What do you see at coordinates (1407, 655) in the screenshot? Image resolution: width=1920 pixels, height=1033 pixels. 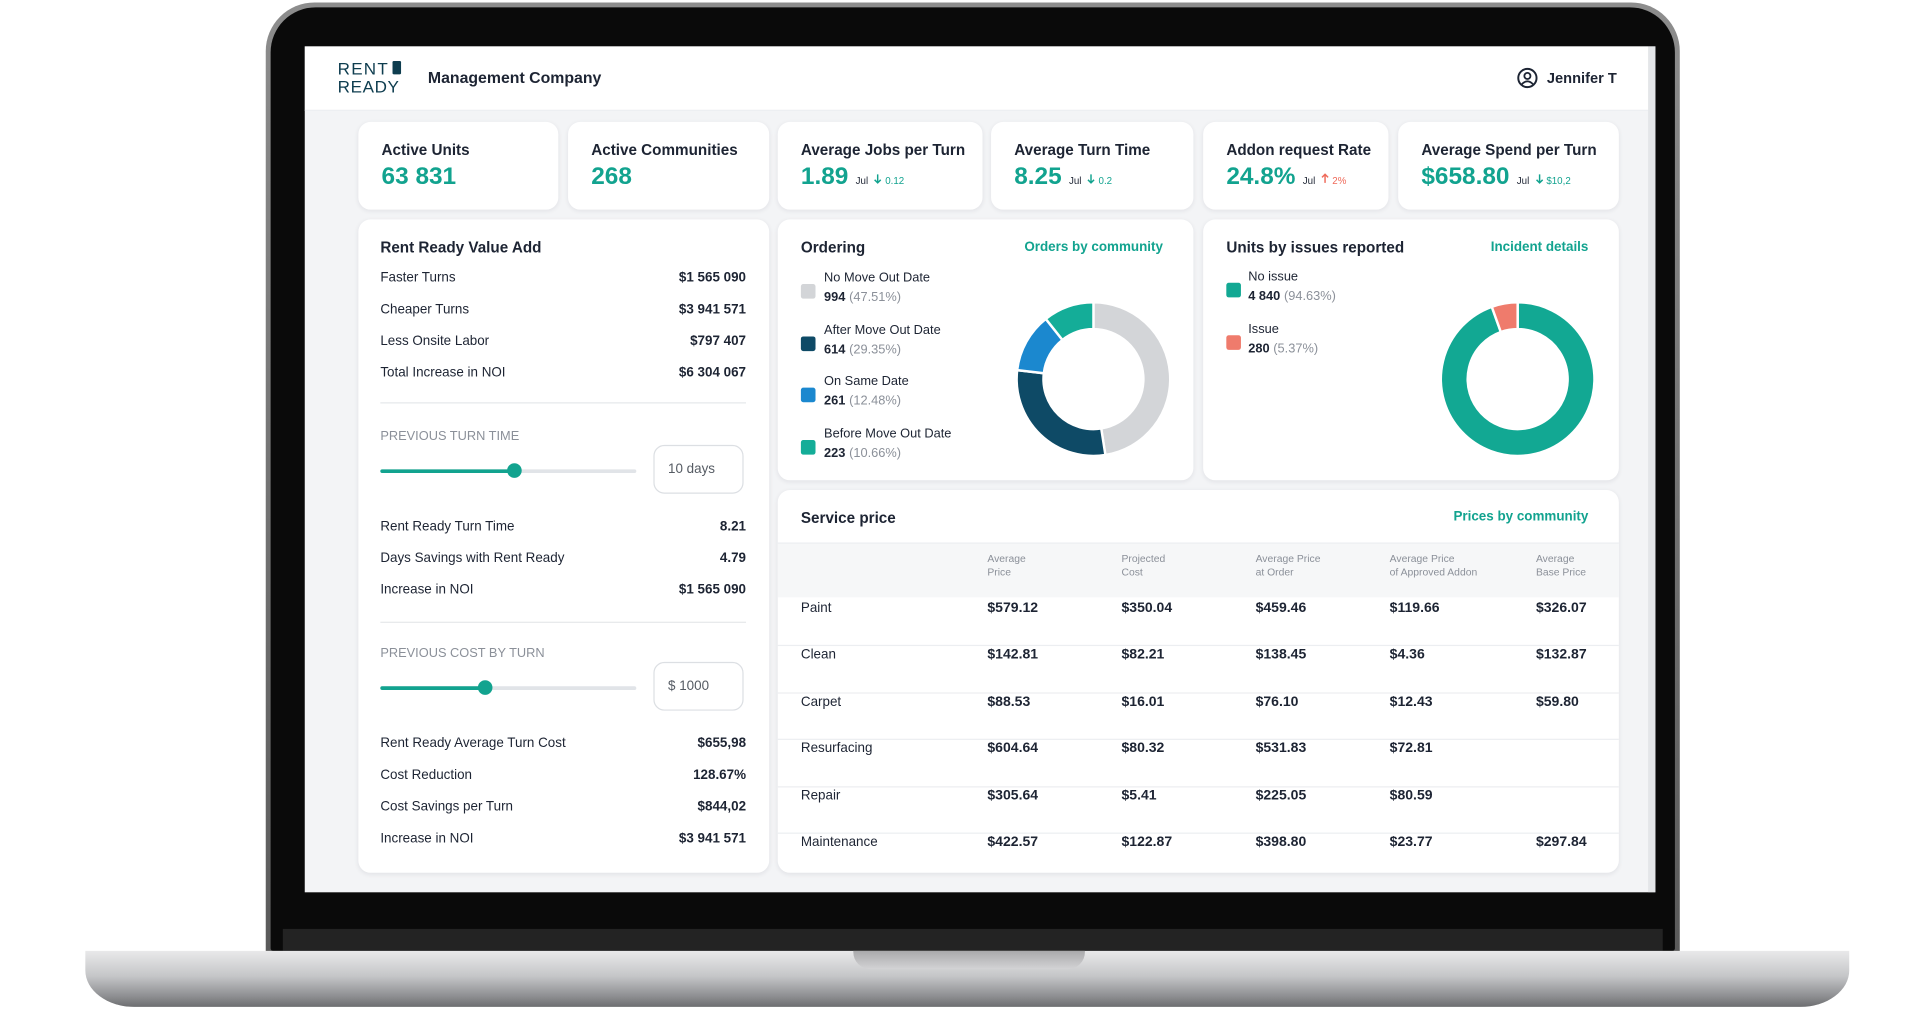 I see `price-cell: $4.36` at bounding box center [1407, 655].